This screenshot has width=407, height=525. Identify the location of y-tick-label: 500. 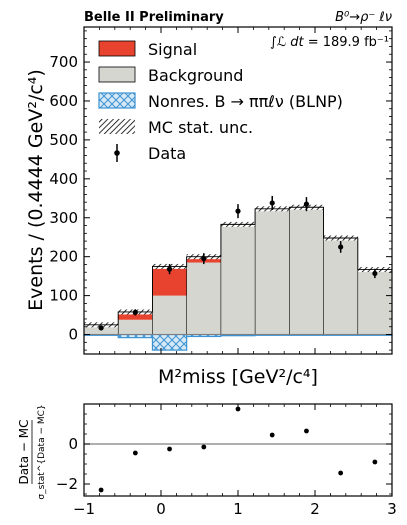
(63, 140).